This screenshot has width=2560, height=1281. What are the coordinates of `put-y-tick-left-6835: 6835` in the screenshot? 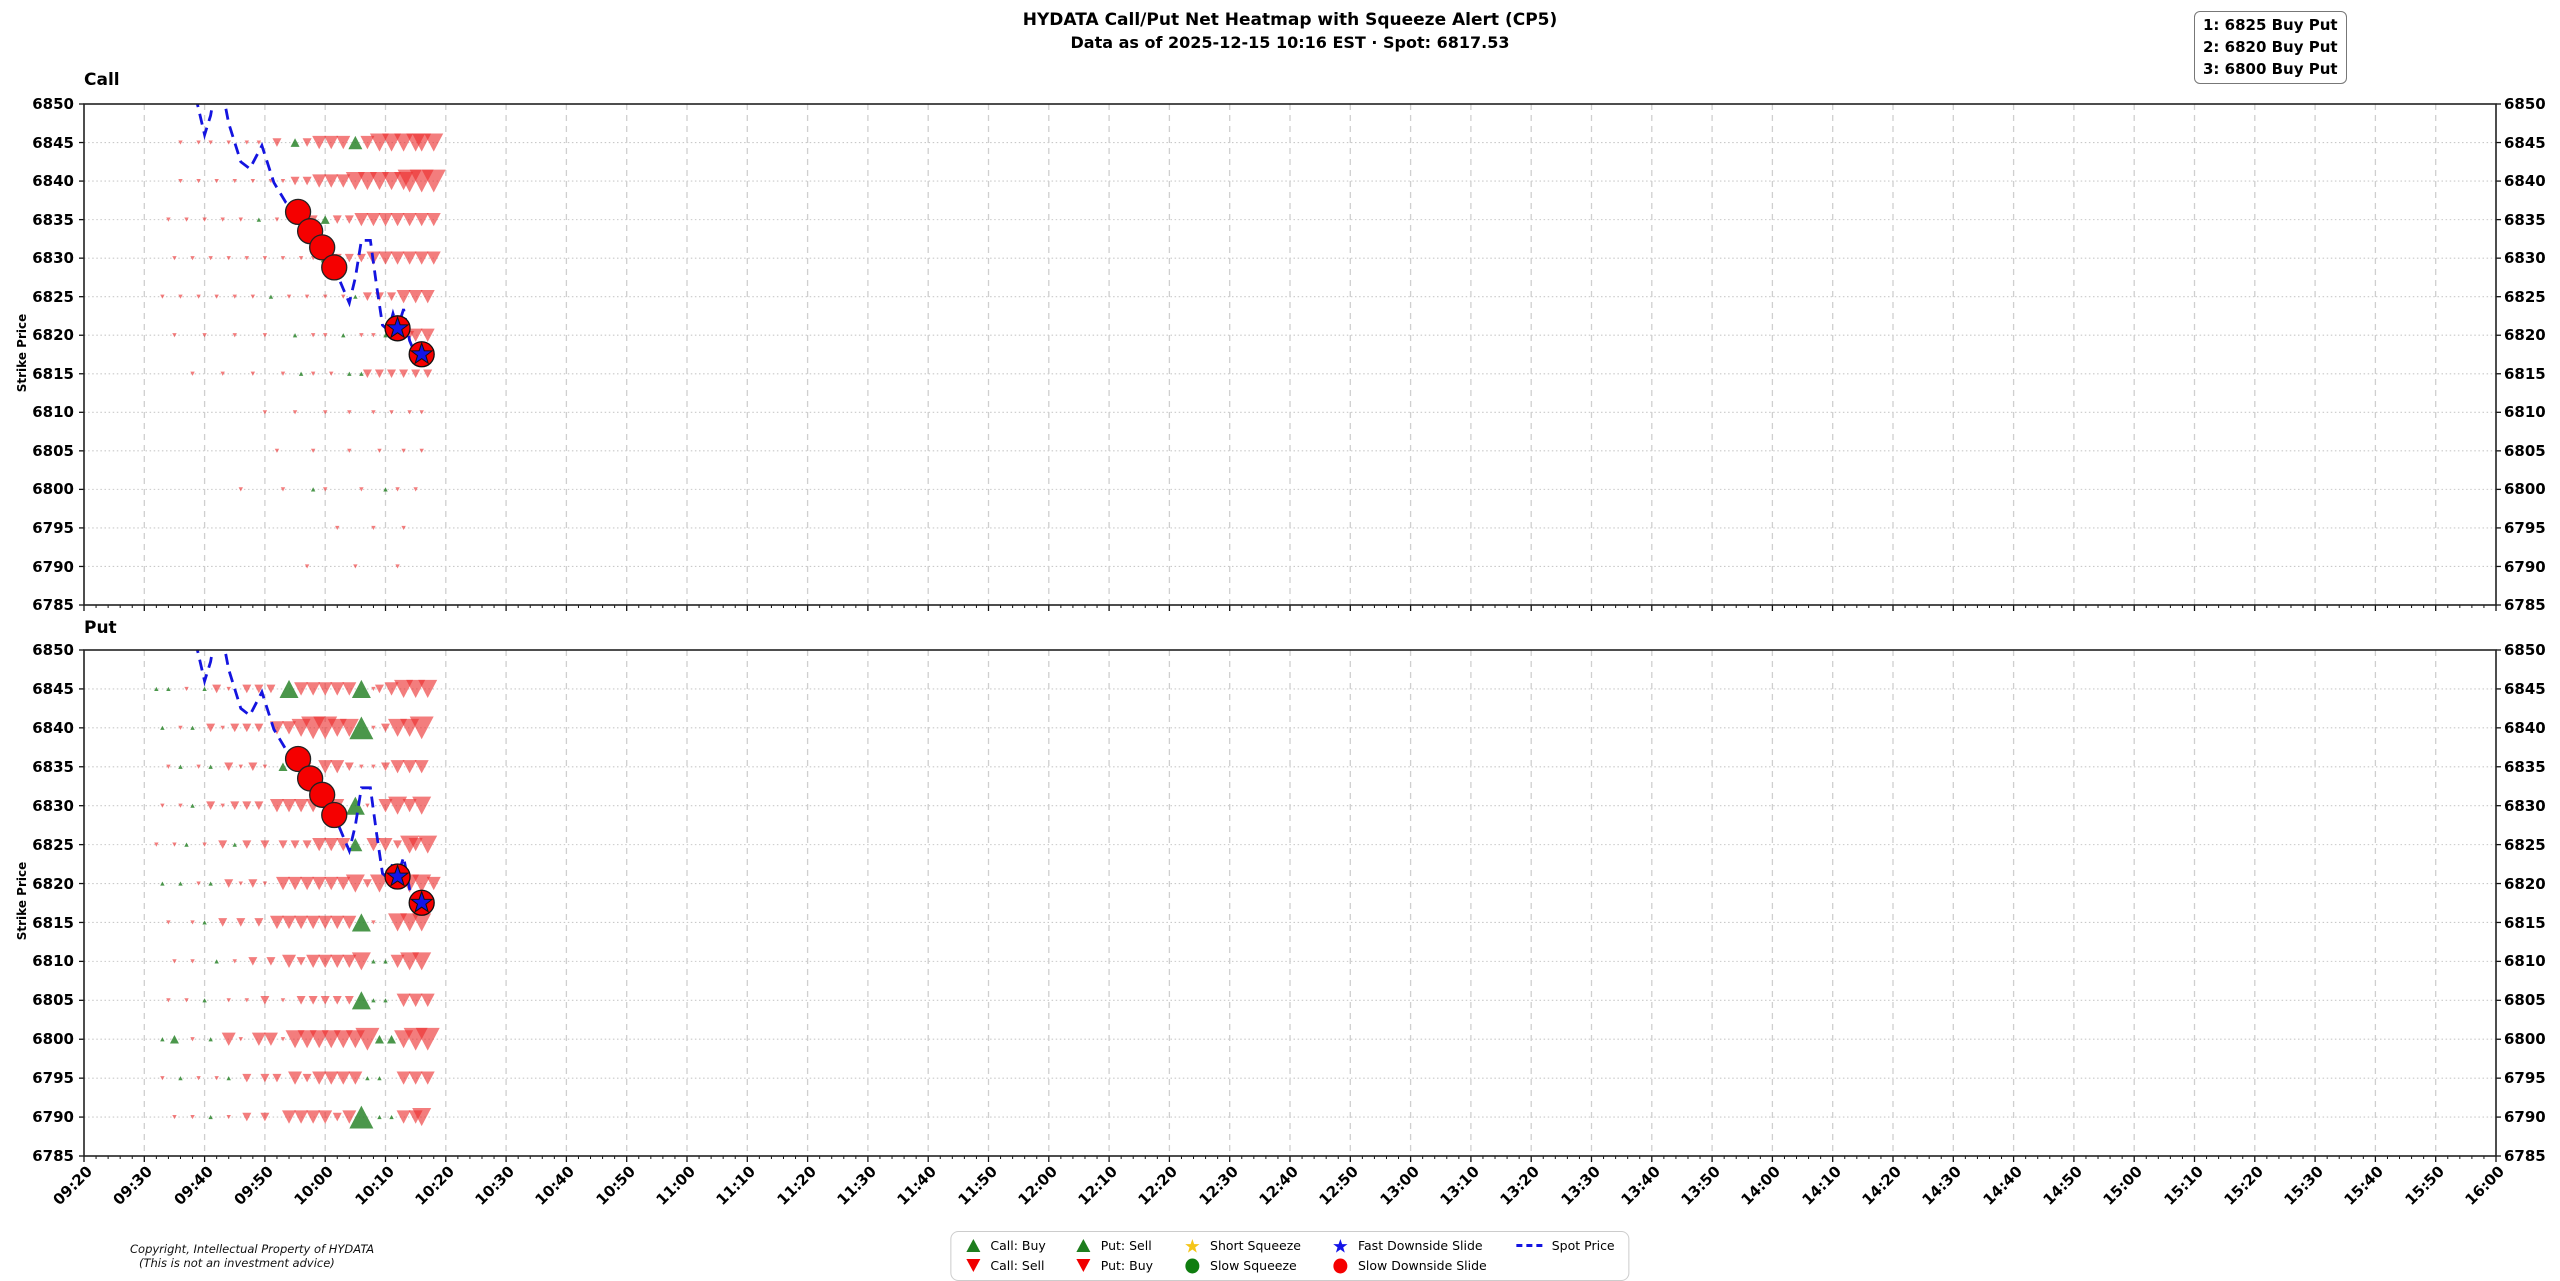 It's located at (53, 766).